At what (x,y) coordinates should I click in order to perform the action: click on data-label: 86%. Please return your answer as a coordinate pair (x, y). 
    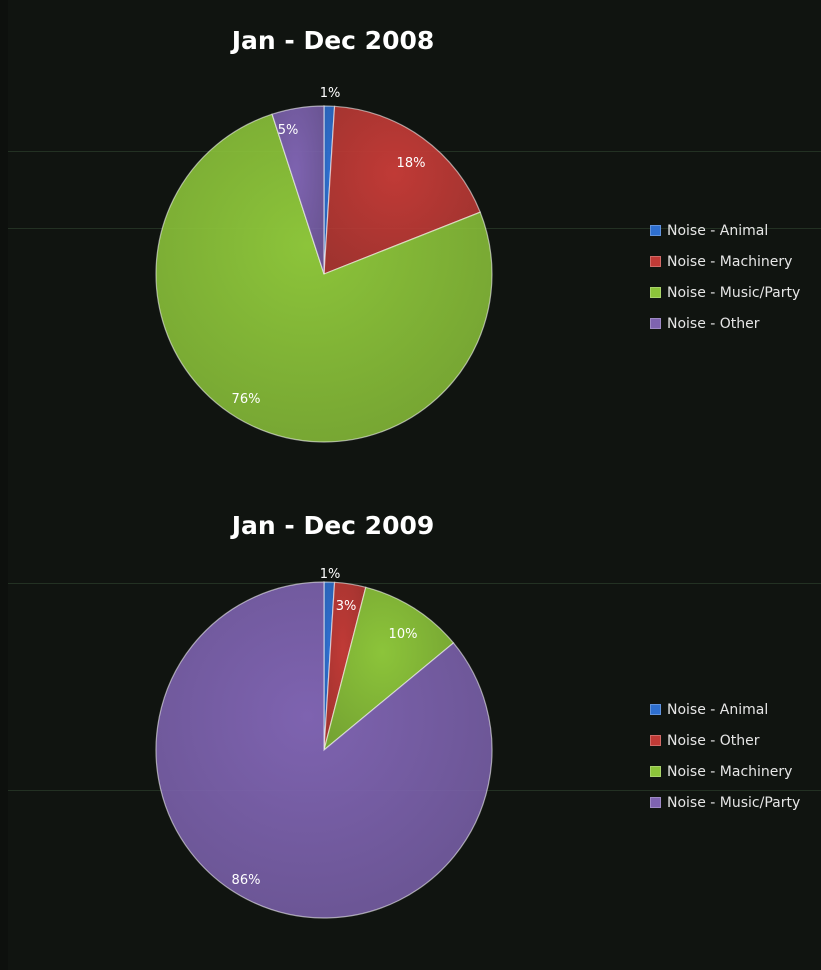
    Looking at the image, I should click on (246, 880).